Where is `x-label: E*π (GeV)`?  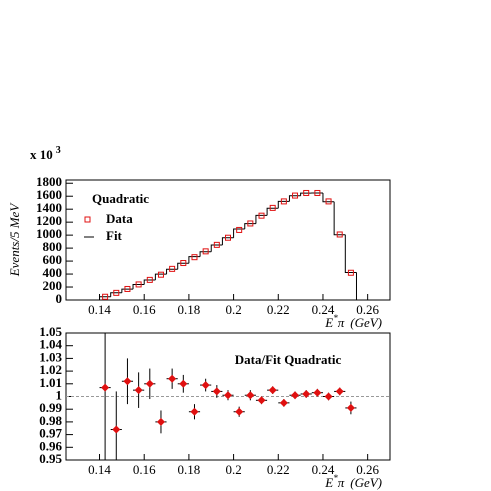
x-label: E*π (GeV) is located at coordinates (353, 321).